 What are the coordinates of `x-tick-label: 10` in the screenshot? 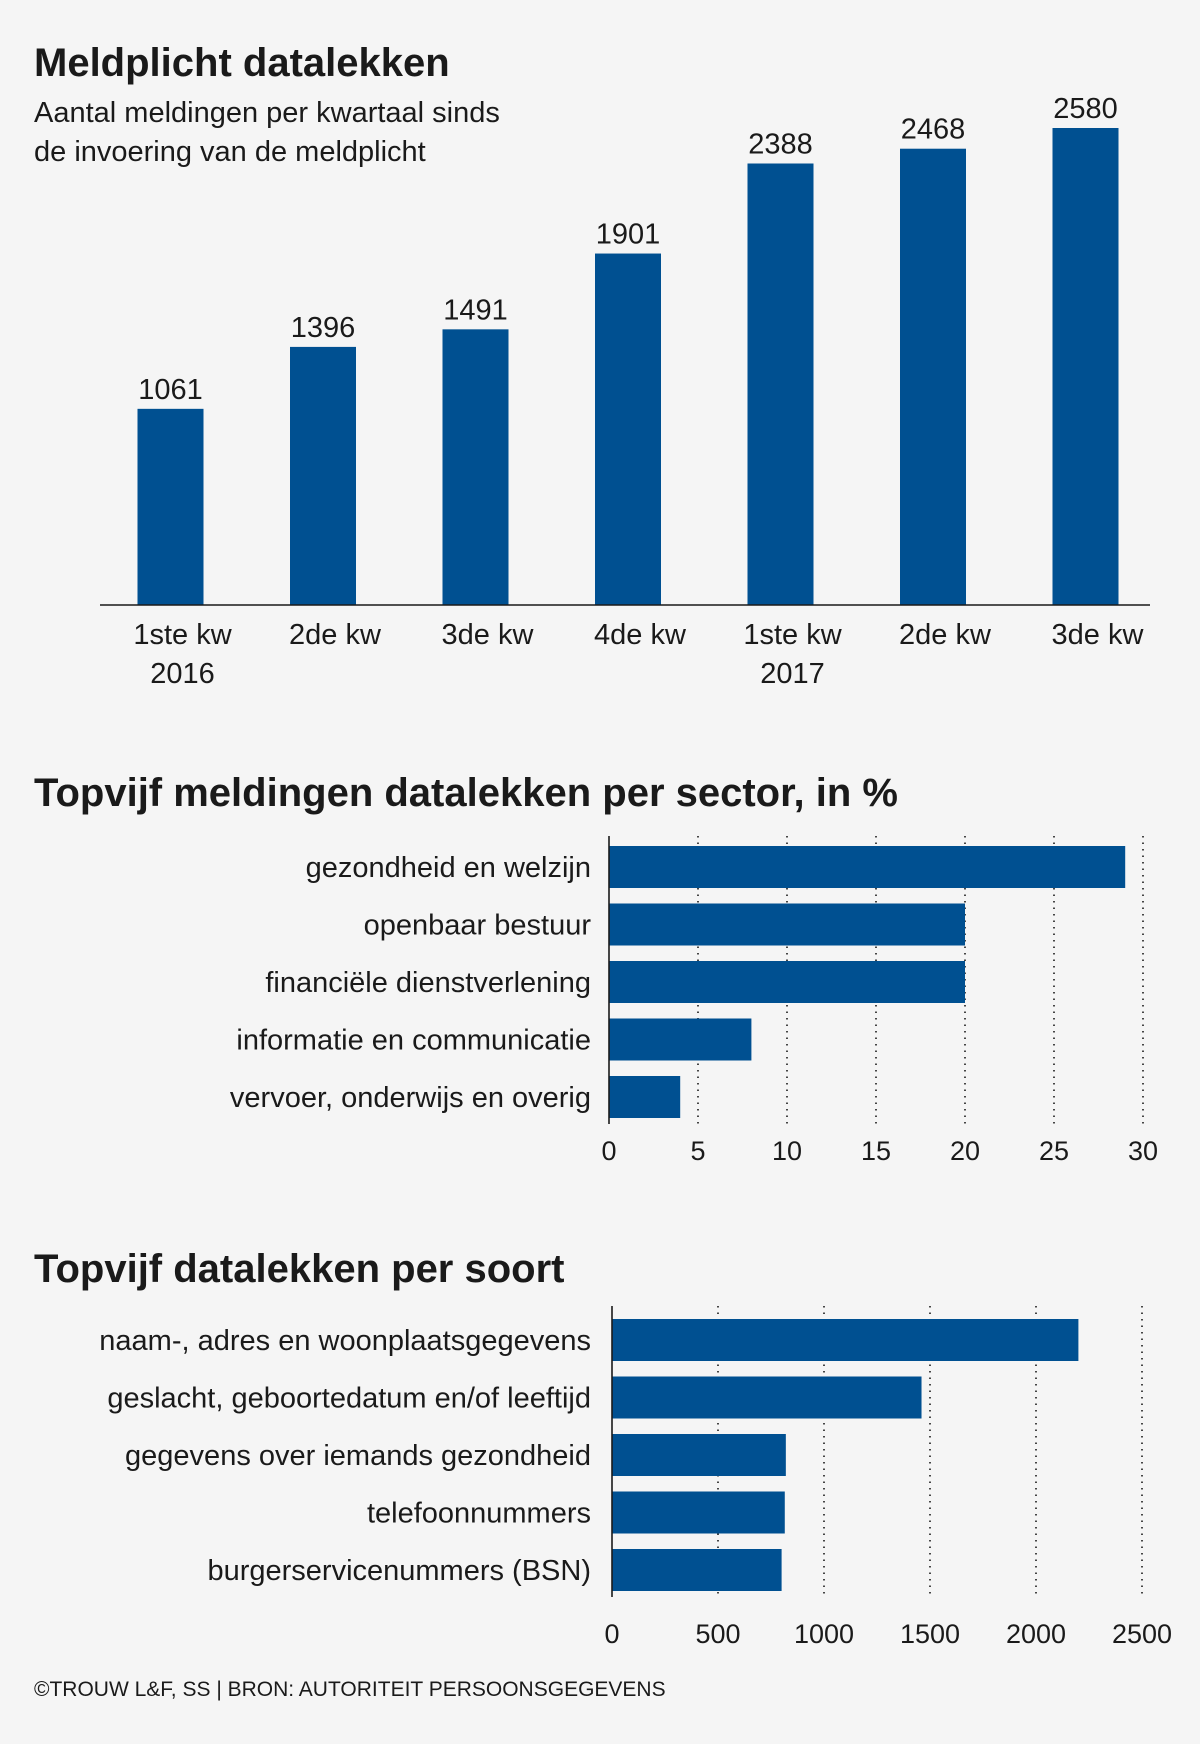 It's located at (787, 1151).